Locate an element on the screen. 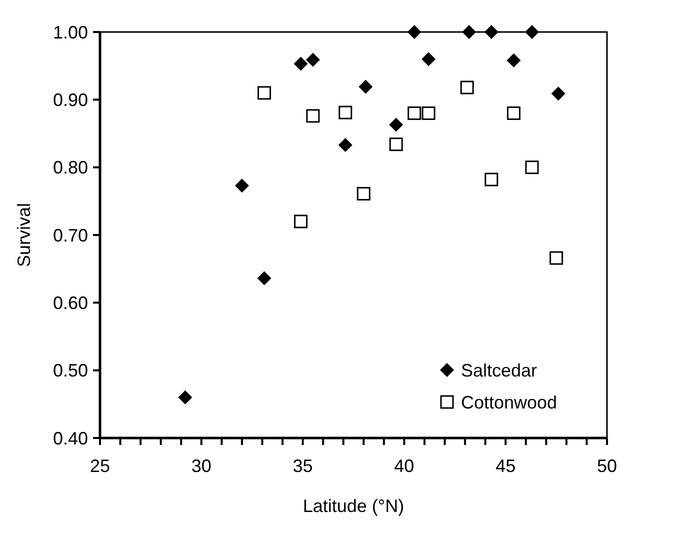 The height and width of the screenshot is (542, 675). y-tick-label: 1.00 is located at coordinates (70, 32).